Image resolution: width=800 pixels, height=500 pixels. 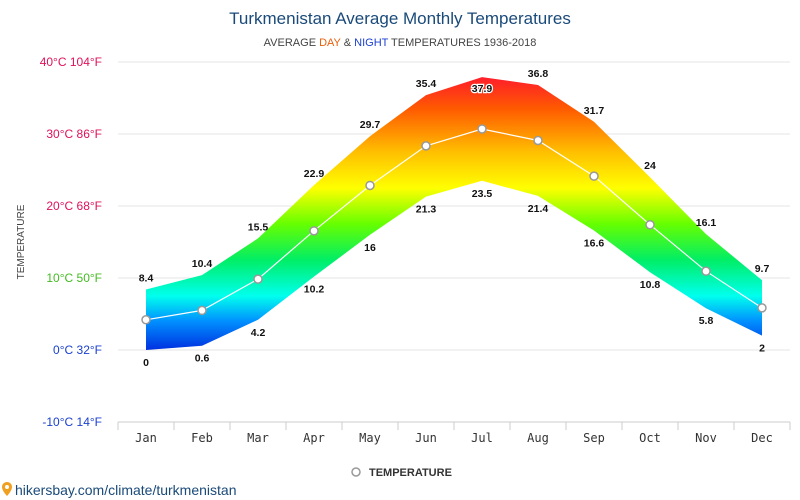 What do you see at coordinates (202, 438) in the screenshot?
I see `x-tick-label-feb: Feb` at bounding box center [202, 438].